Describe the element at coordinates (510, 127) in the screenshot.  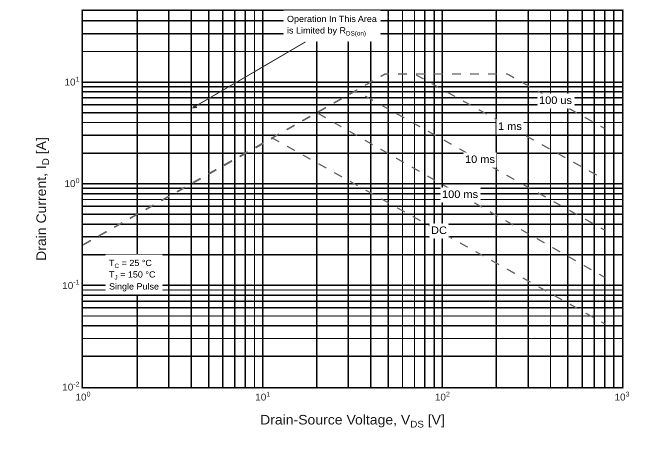
I see `series-label: 1 ms` at that location.